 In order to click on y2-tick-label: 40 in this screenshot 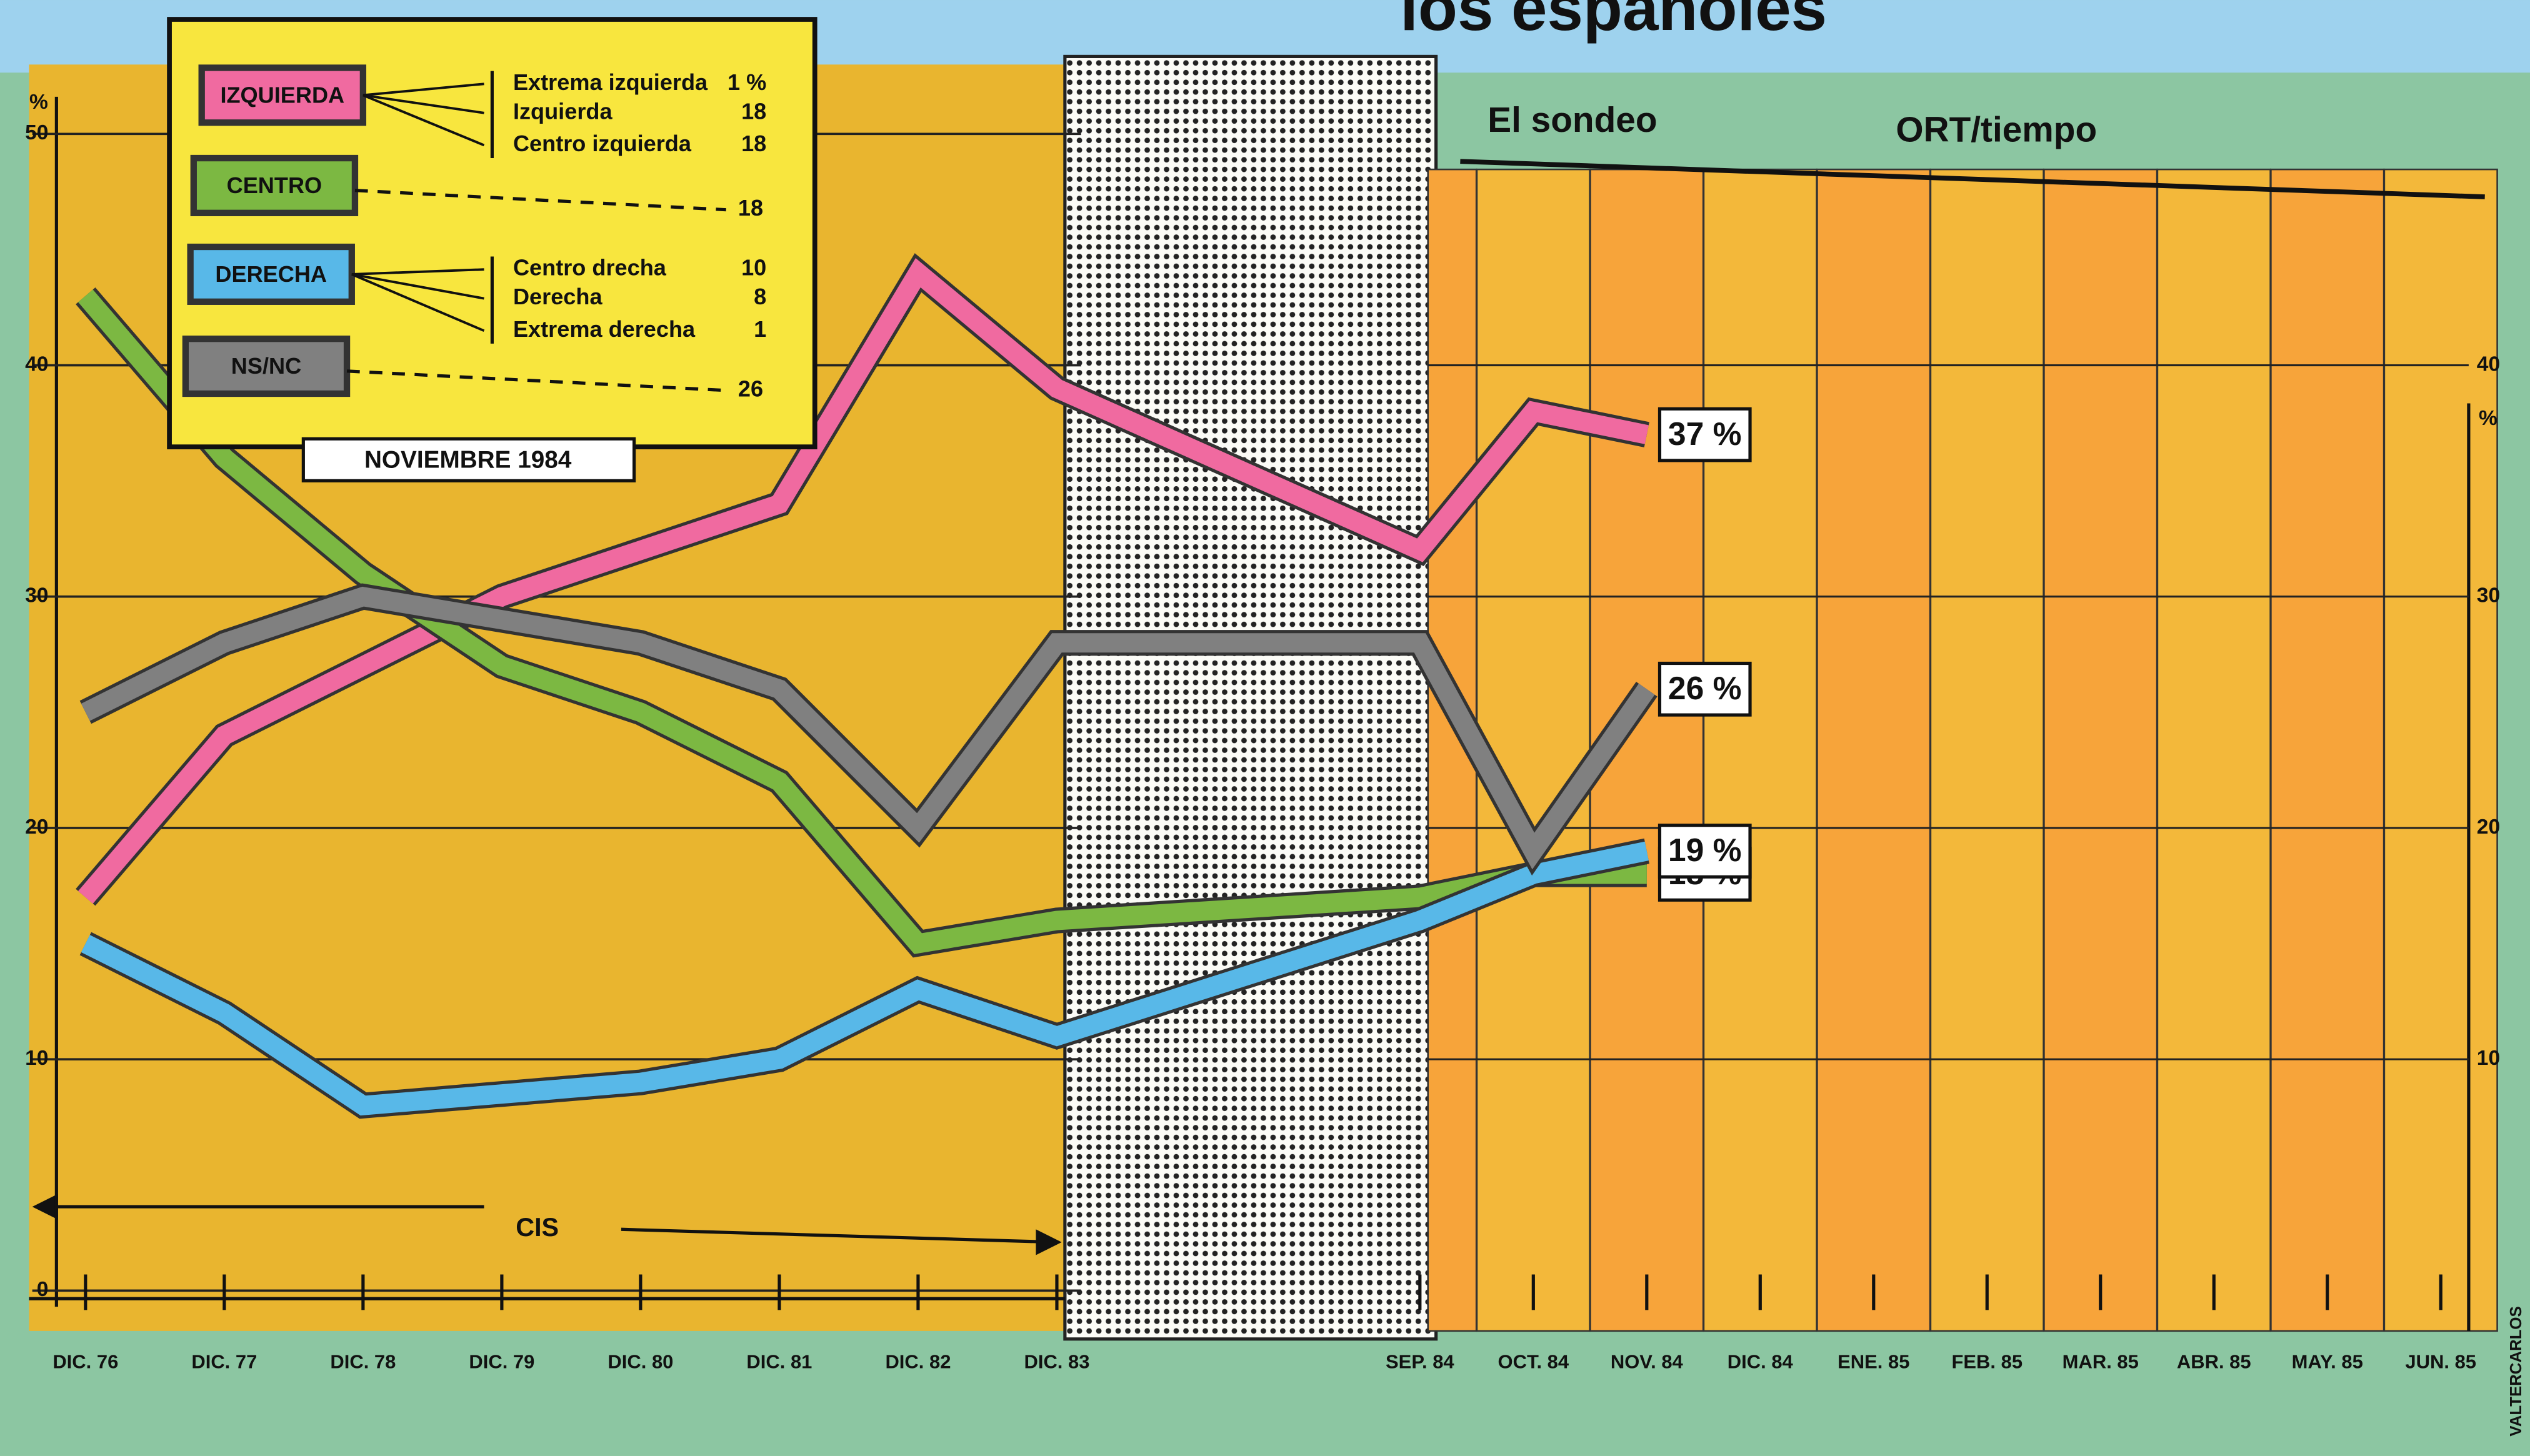, I will do `click(2488, 364)`.